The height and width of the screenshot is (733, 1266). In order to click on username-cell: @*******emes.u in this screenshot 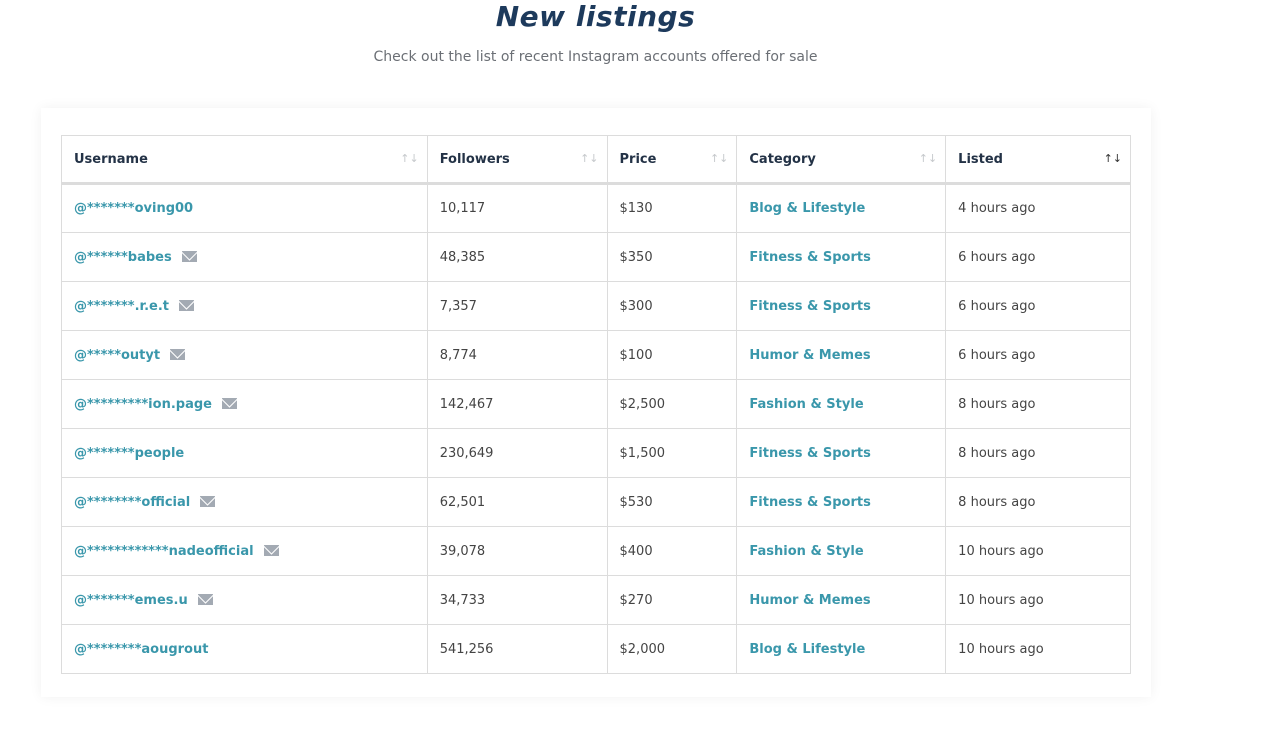, I will do `click(244, 600)`.